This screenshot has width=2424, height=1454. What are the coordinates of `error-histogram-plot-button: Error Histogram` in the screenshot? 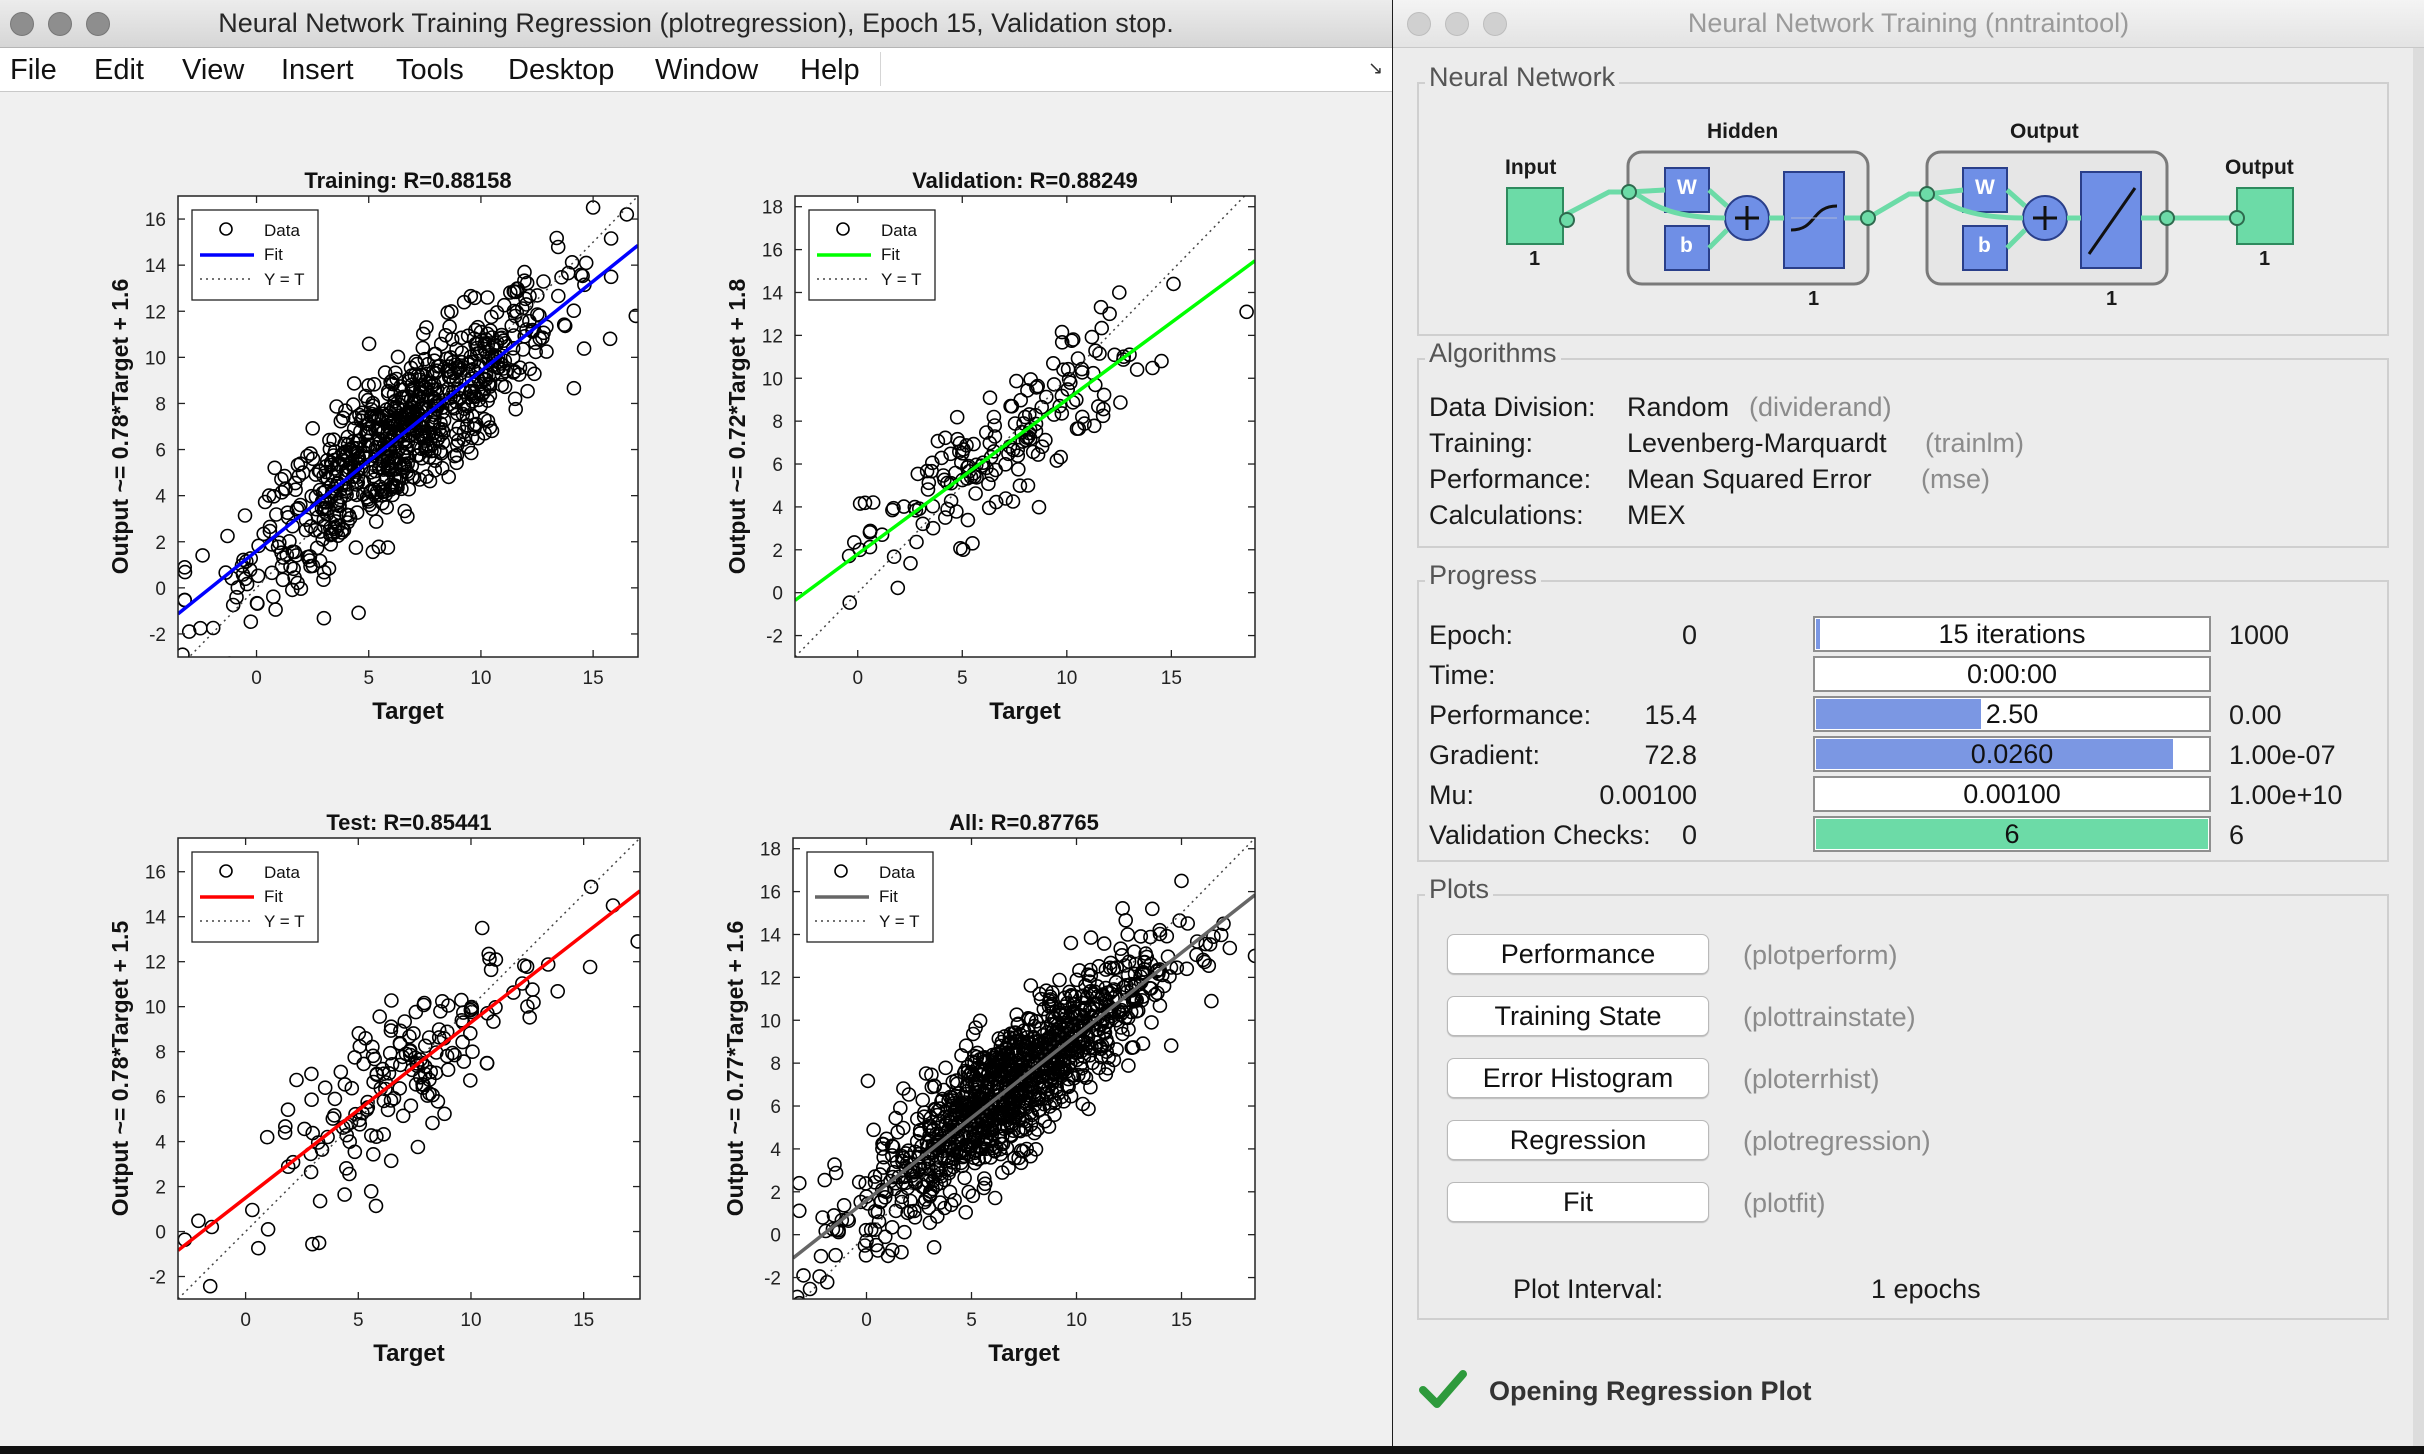 It's located at (1578, 1078).